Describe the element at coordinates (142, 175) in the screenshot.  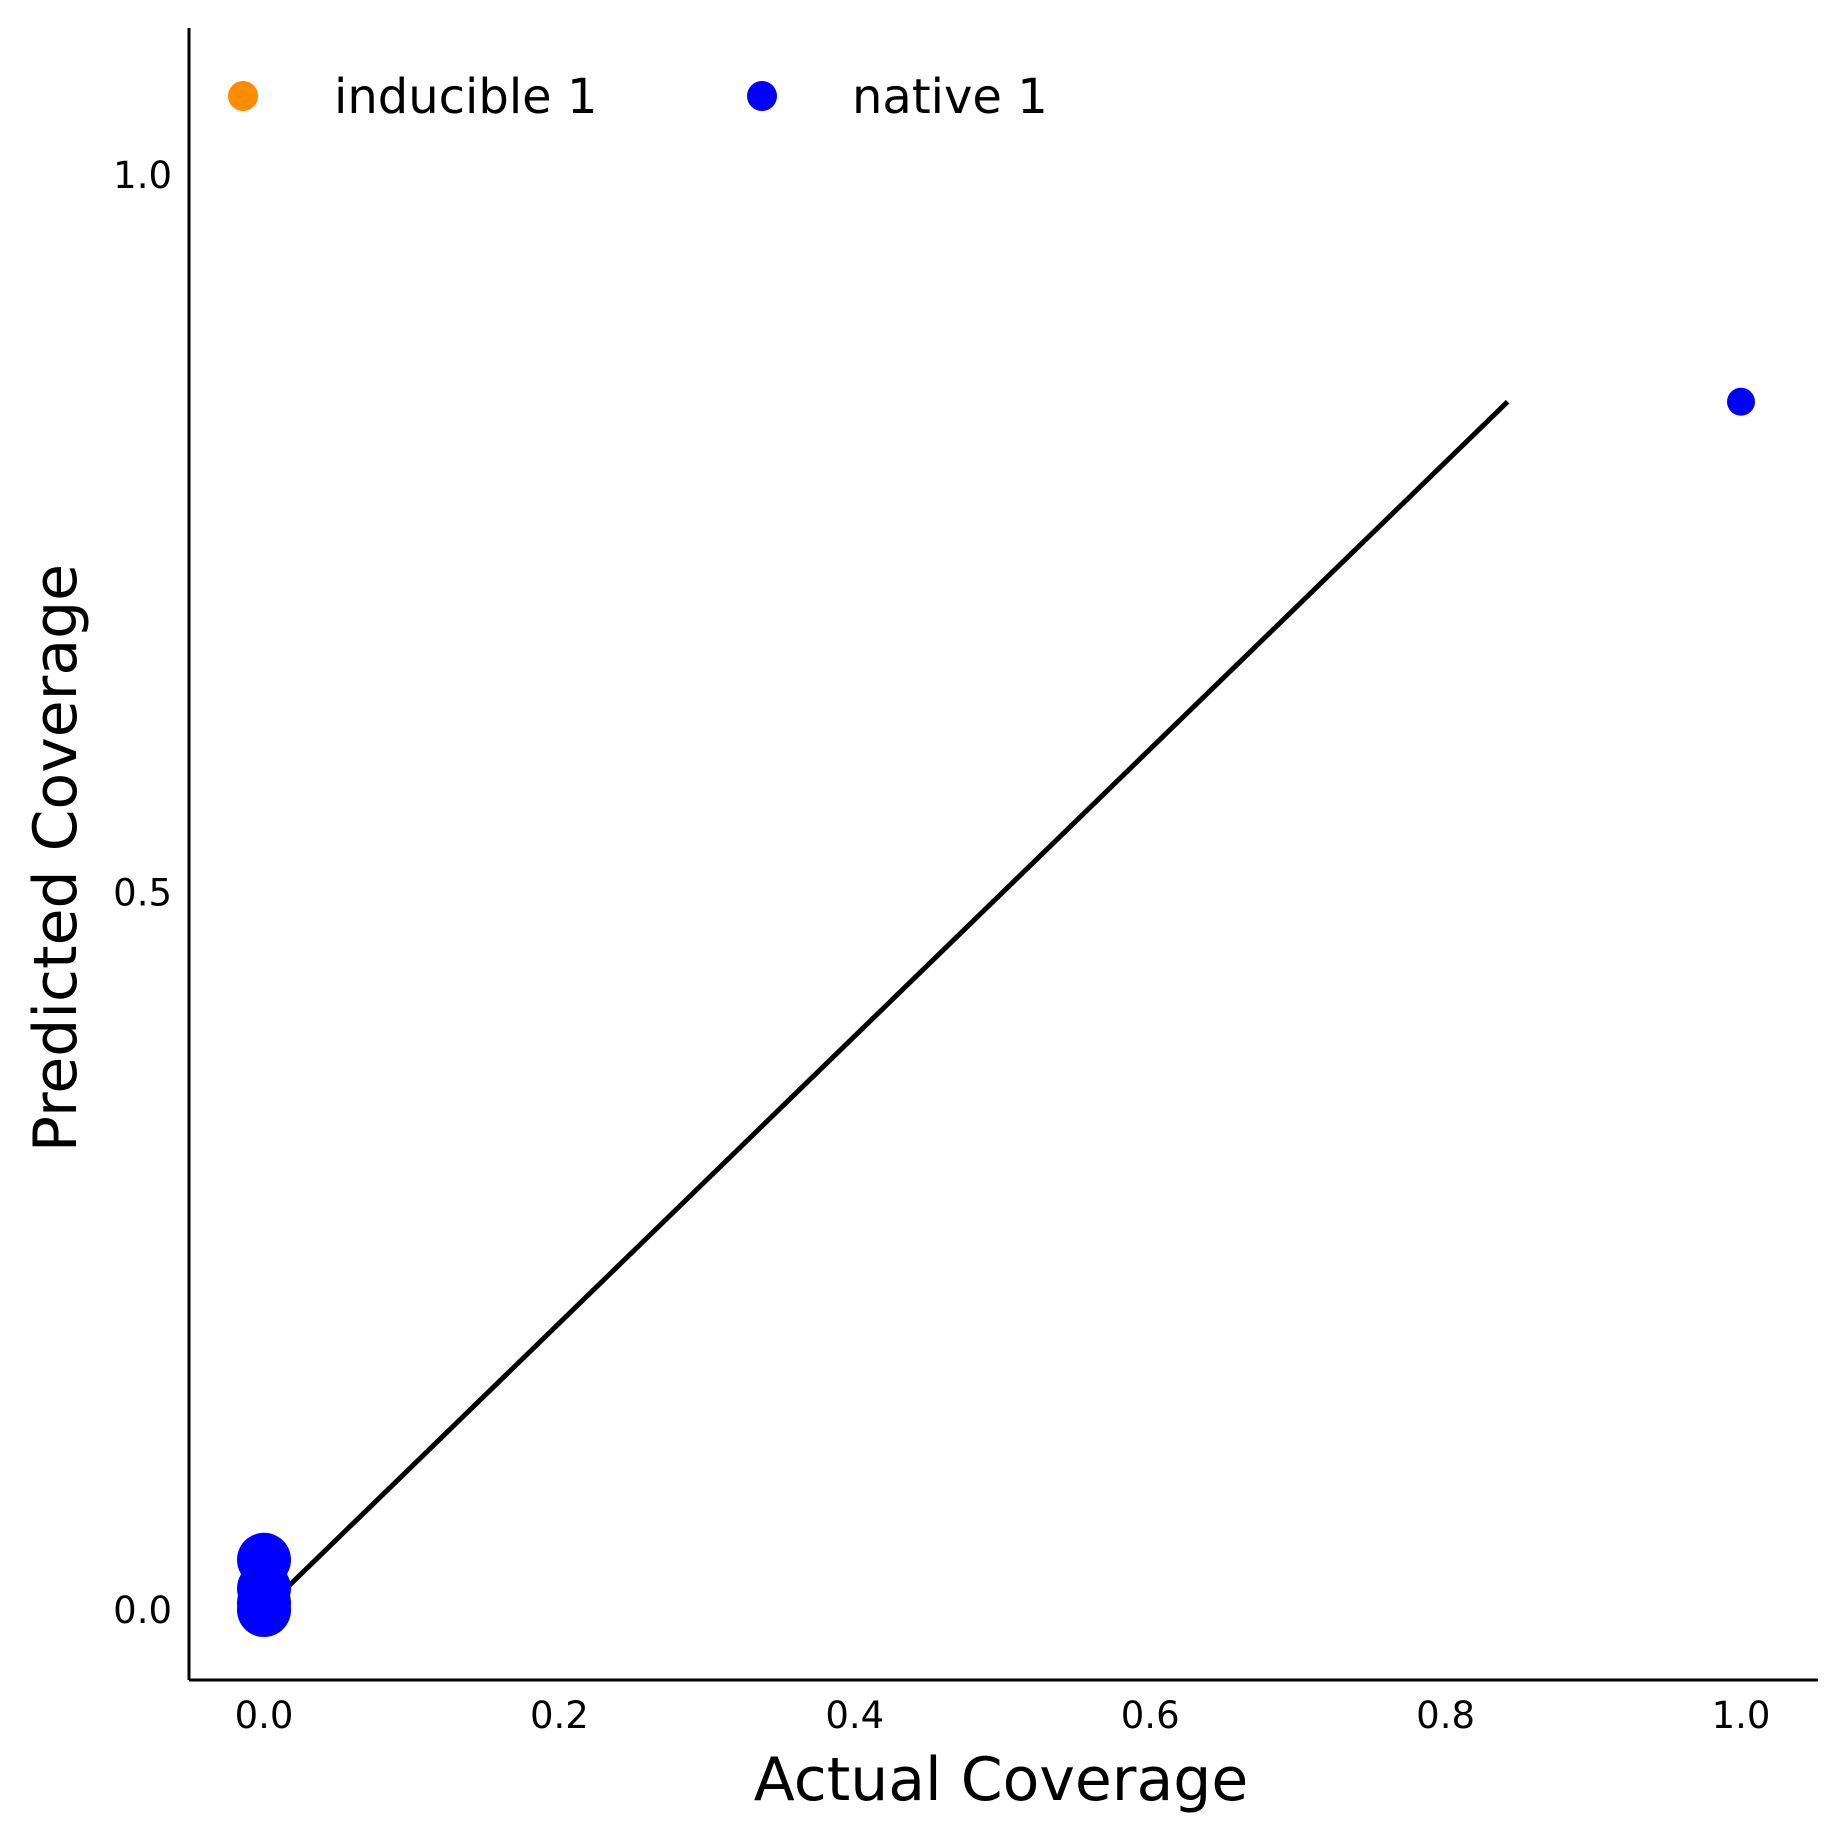
I see `y-tick-label: 1.0` at that location.